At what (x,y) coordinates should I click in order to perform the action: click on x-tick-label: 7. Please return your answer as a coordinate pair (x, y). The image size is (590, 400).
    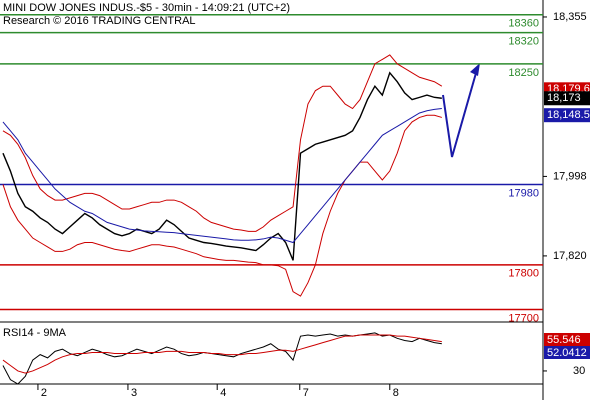
    Looking at the image, I should click on (306, 393).